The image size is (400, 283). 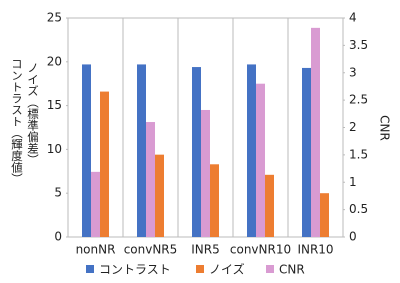 What do you see at coordinates (385, 128) in the screenshot?
I see `y2-axis-label: CNR` at bounding box center [385, 128].